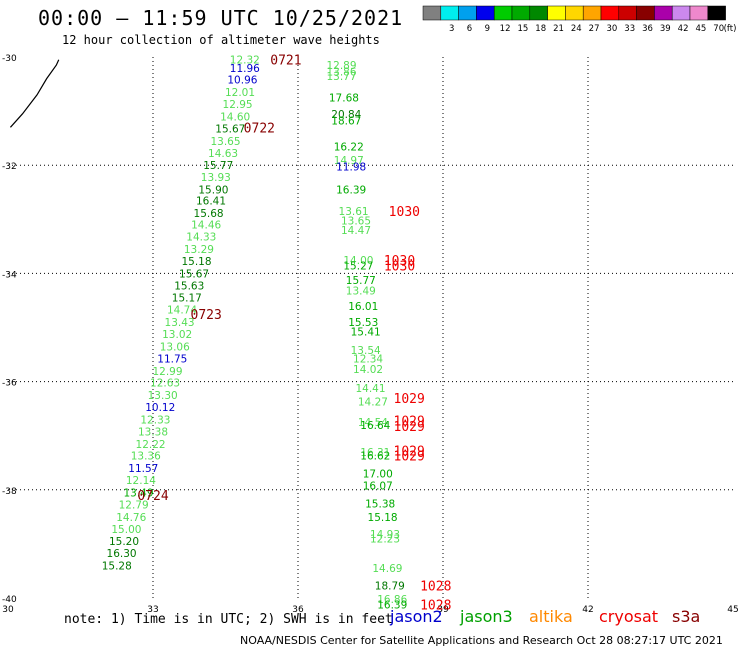  Describe the element at coordinates (206, 226) in the screenshot. I see `swh-value: 14.46` at that location.